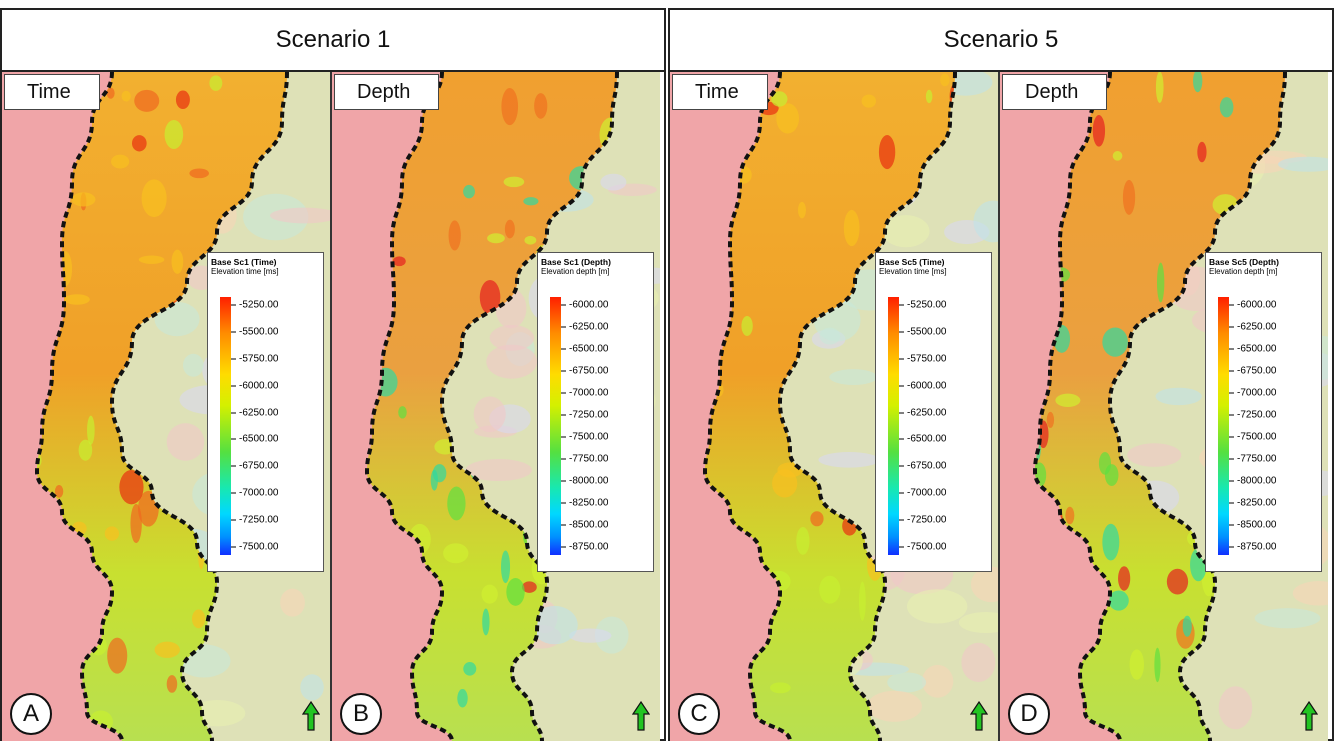 The image size is (1334, 743). I want to click on colorbar-tick: -8250.00, so click(584, 503).